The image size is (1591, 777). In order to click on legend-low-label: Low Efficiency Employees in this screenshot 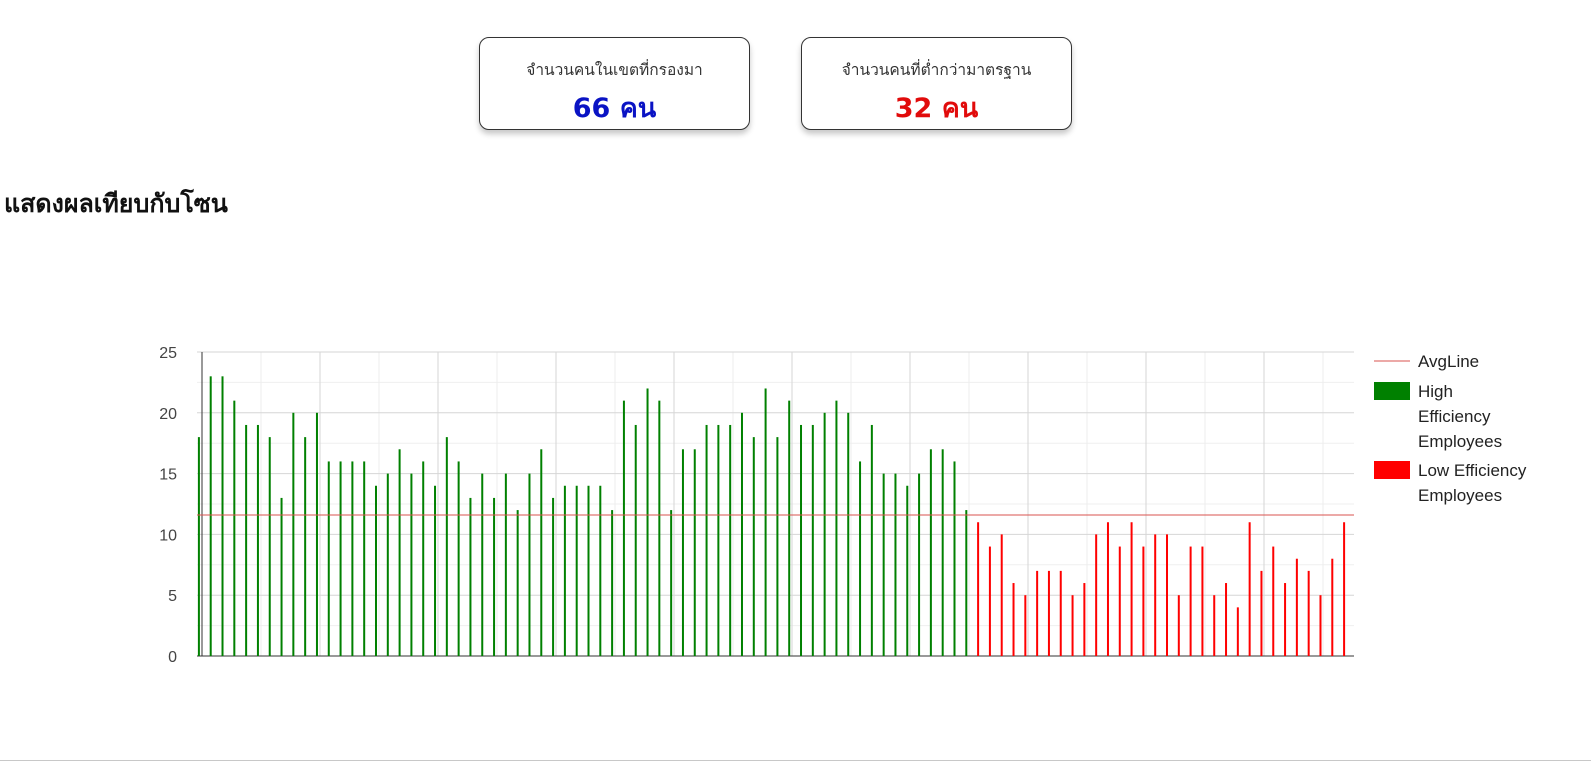, I will do `click(1472, 483)`.